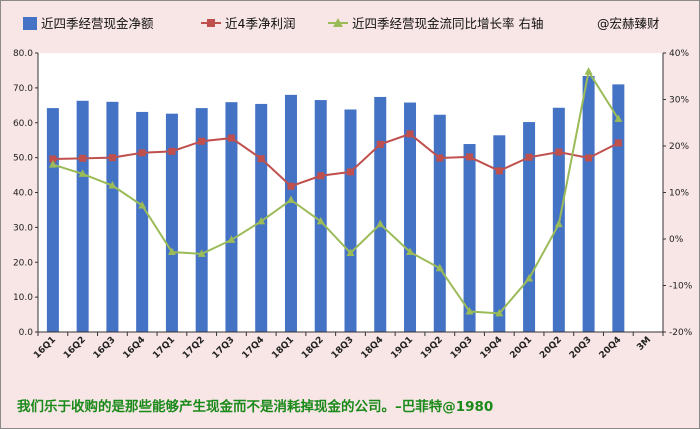  What do you see at coordinates (23, 54) in the screenshot?
I see `left-tick-label: 80.0` at bounding box center [23, 54].